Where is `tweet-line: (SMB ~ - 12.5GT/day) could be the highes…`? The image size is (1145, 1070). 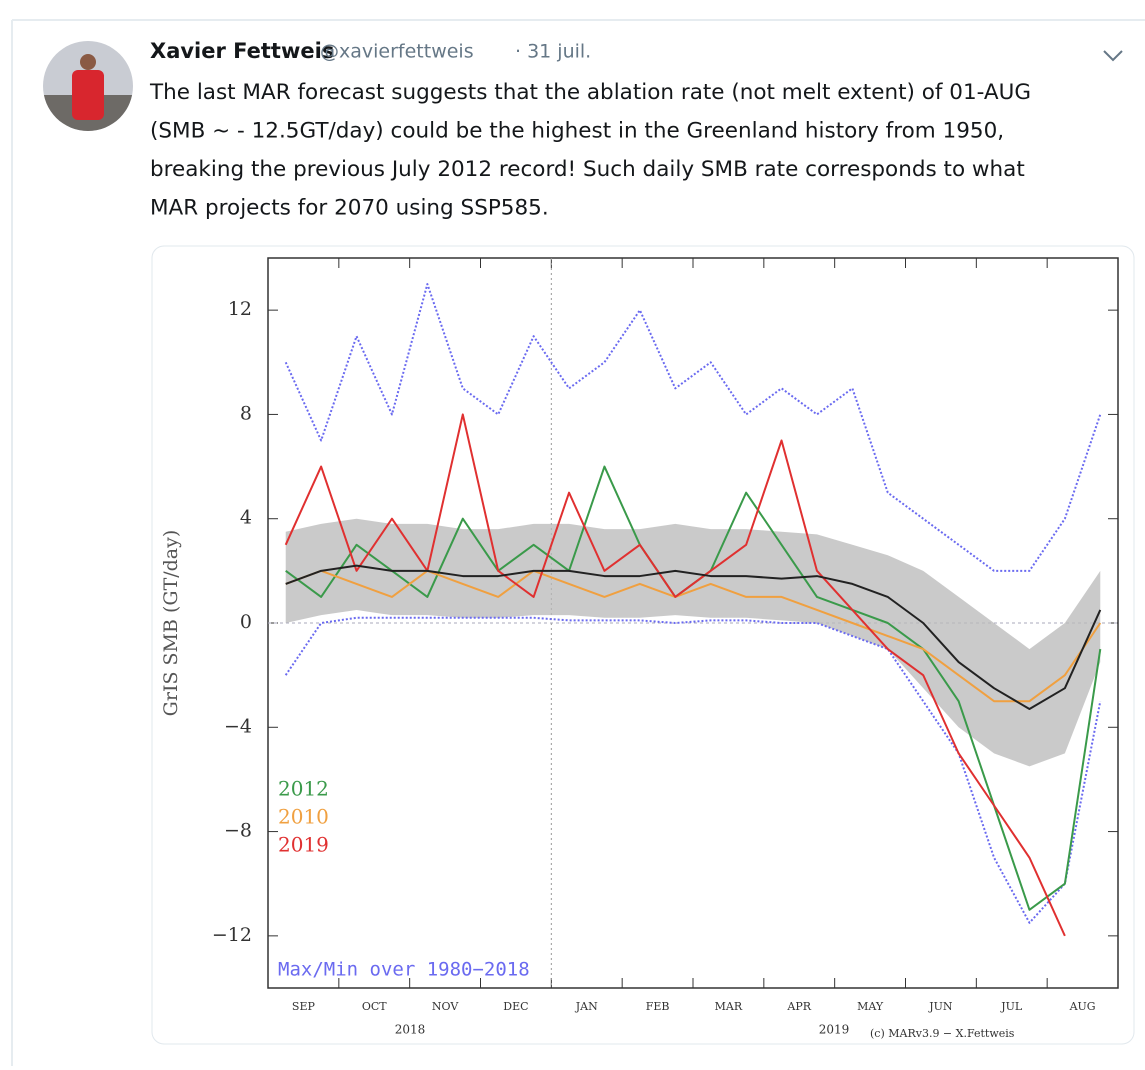
tweet-line: (SMB ~ - 12.5GT/day) could be the highes… is located at coordinates (577, 131).